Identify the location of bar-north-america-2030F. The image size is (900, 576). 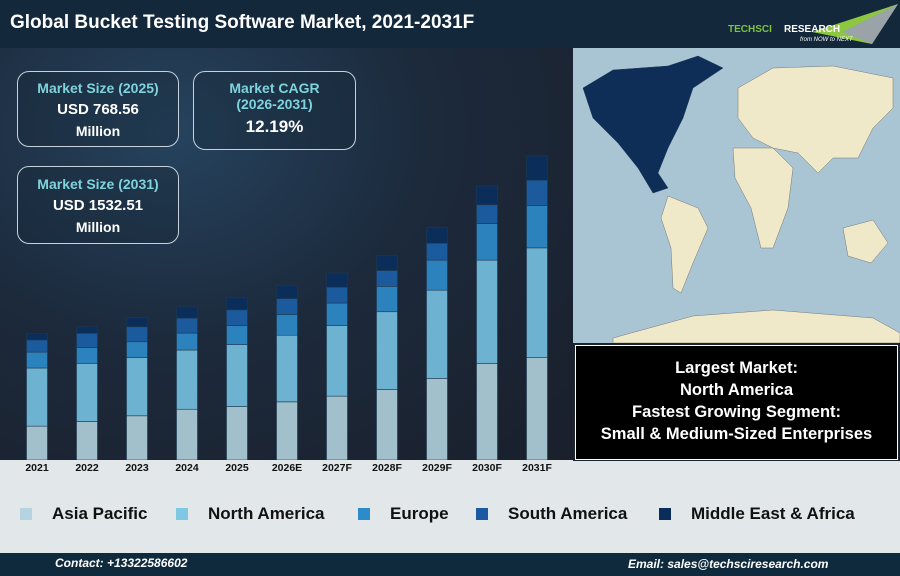
(487, 311).